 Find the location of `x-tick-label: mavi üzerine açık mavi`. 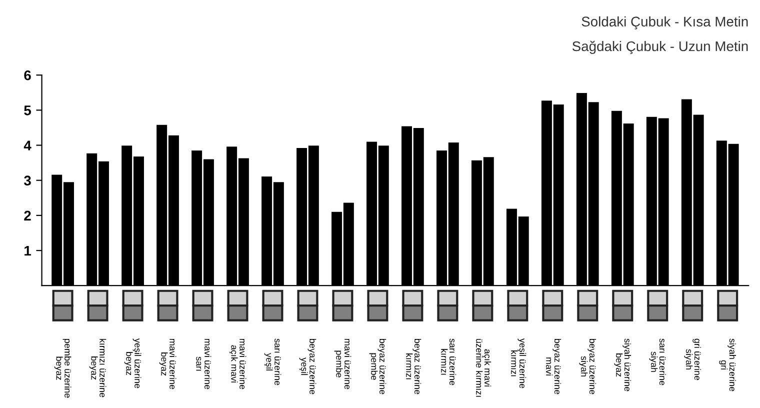

x-tick-label: mavi üzerine açık mavi is located at coordinates (237, 364).